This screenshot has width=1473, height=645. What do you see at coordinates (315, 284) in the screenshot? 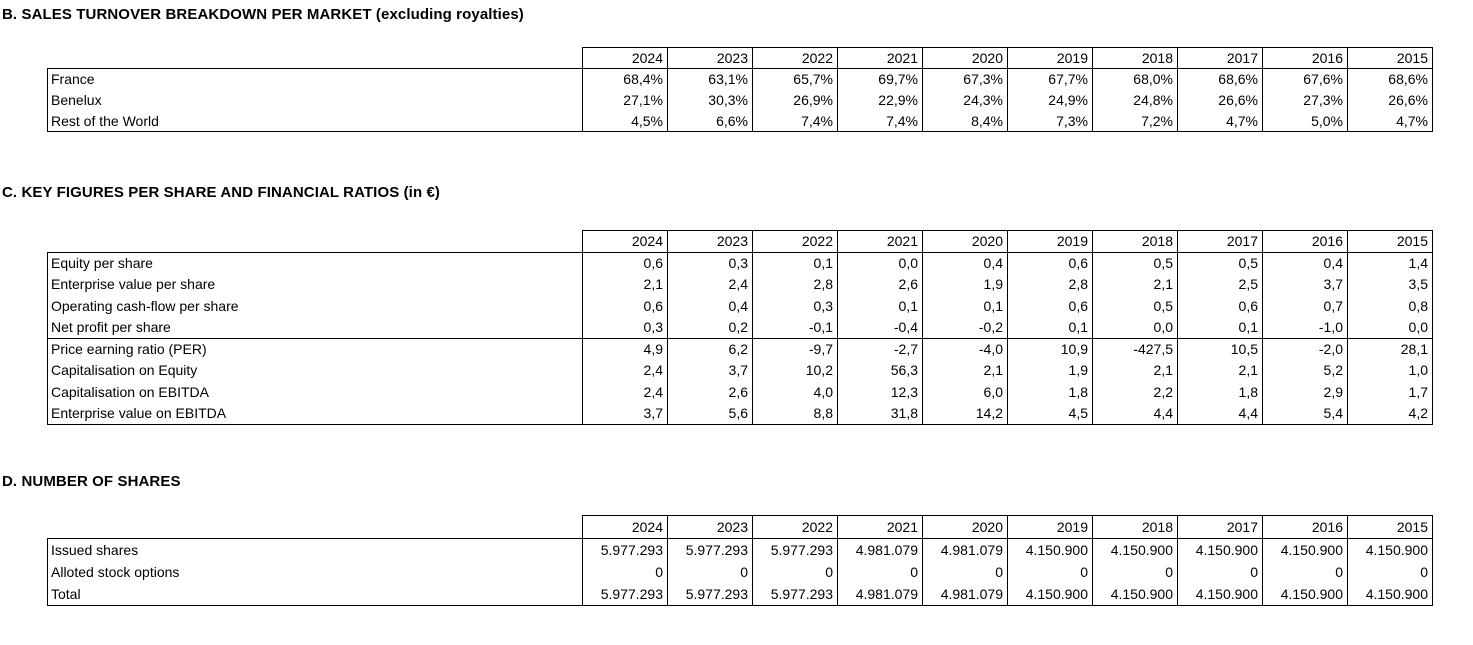
I see `row-label: Enterprise value per share` at bounding box center [315, 284].